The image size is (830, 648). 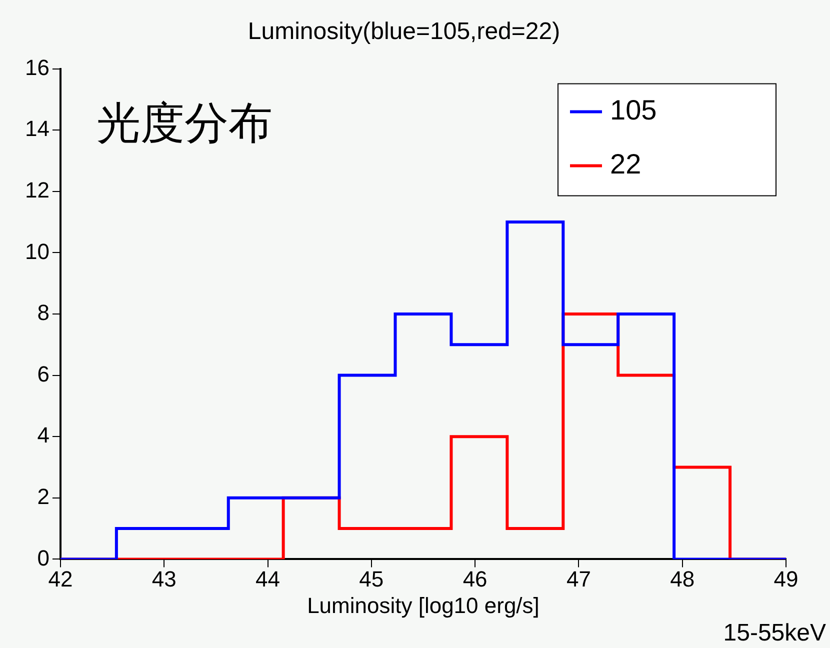 I want to click on annotation: 光度分布, so click(x=184, y=124).